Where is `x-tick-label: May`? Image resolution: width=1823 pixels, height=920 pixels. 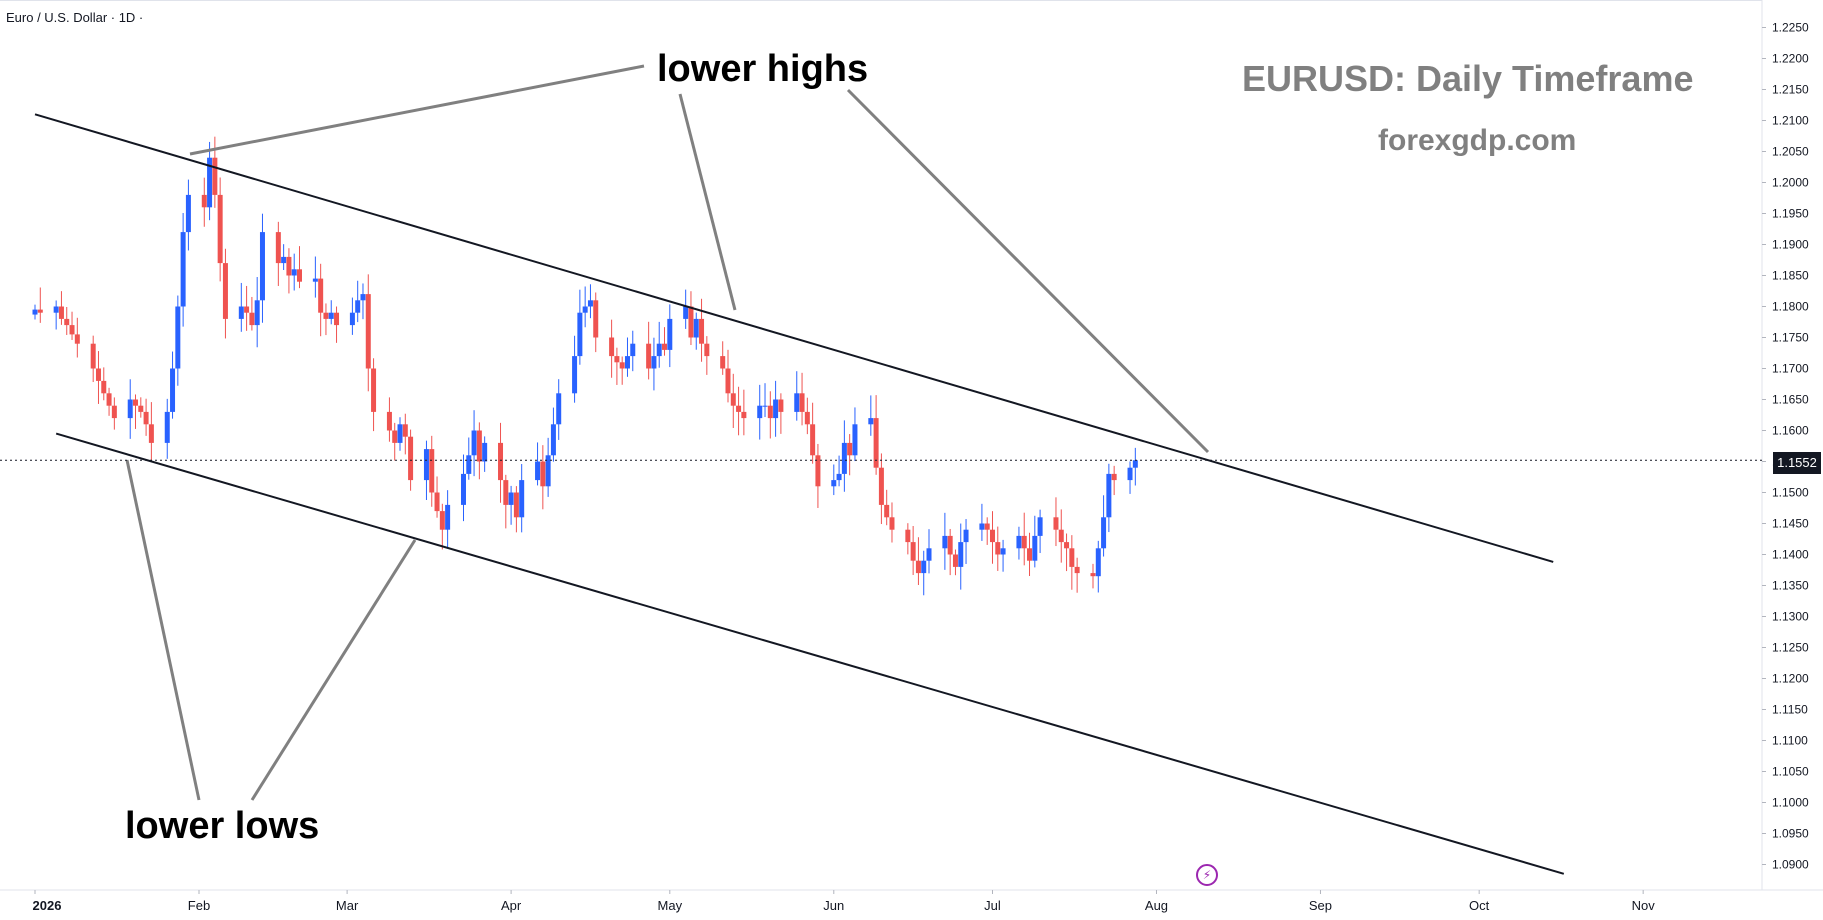 x-tick-label: May is located at coordinates (670, 905).